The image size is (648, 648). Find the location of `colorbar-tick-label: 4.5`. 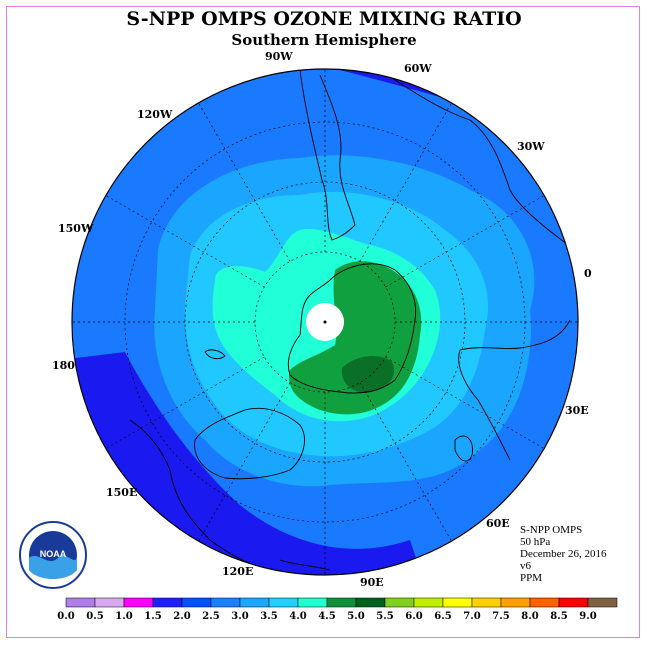

colorbar-tick-label: 4.5 is located at coordinates (326, 616).